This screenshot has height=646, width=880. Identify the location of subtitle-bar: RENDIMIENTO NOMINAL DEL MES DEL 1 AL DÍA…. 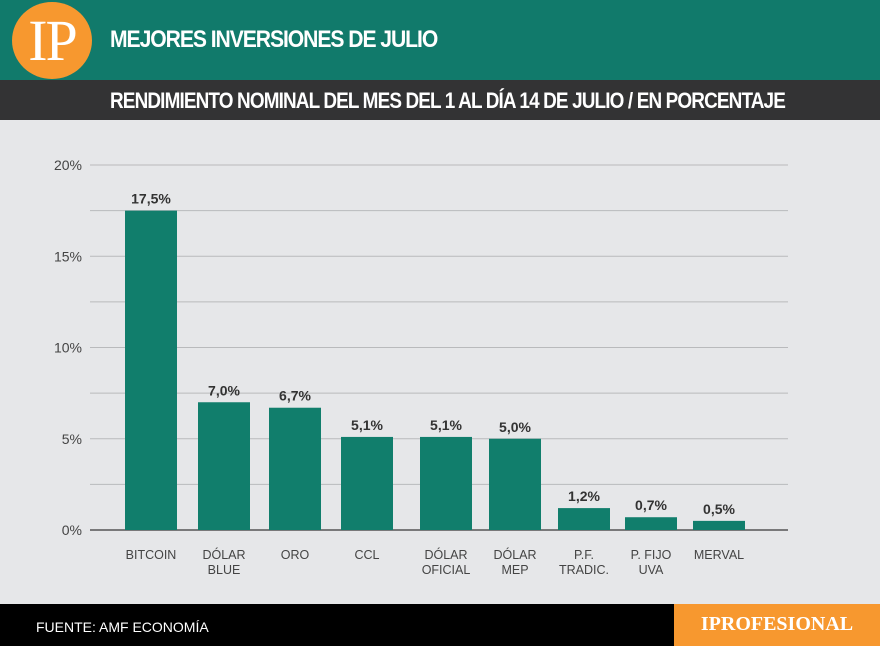
(440, 100).